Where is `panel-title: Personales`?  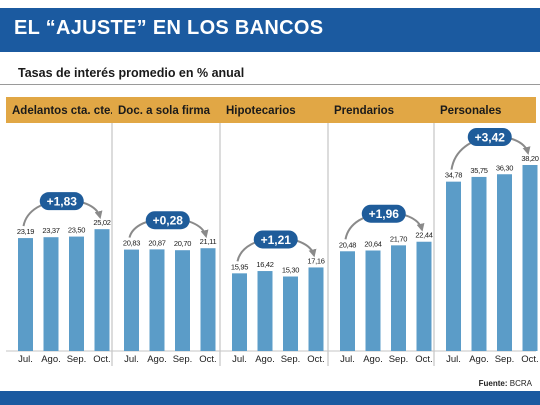 panel-title: Personales is located at coordinates (470, 111).